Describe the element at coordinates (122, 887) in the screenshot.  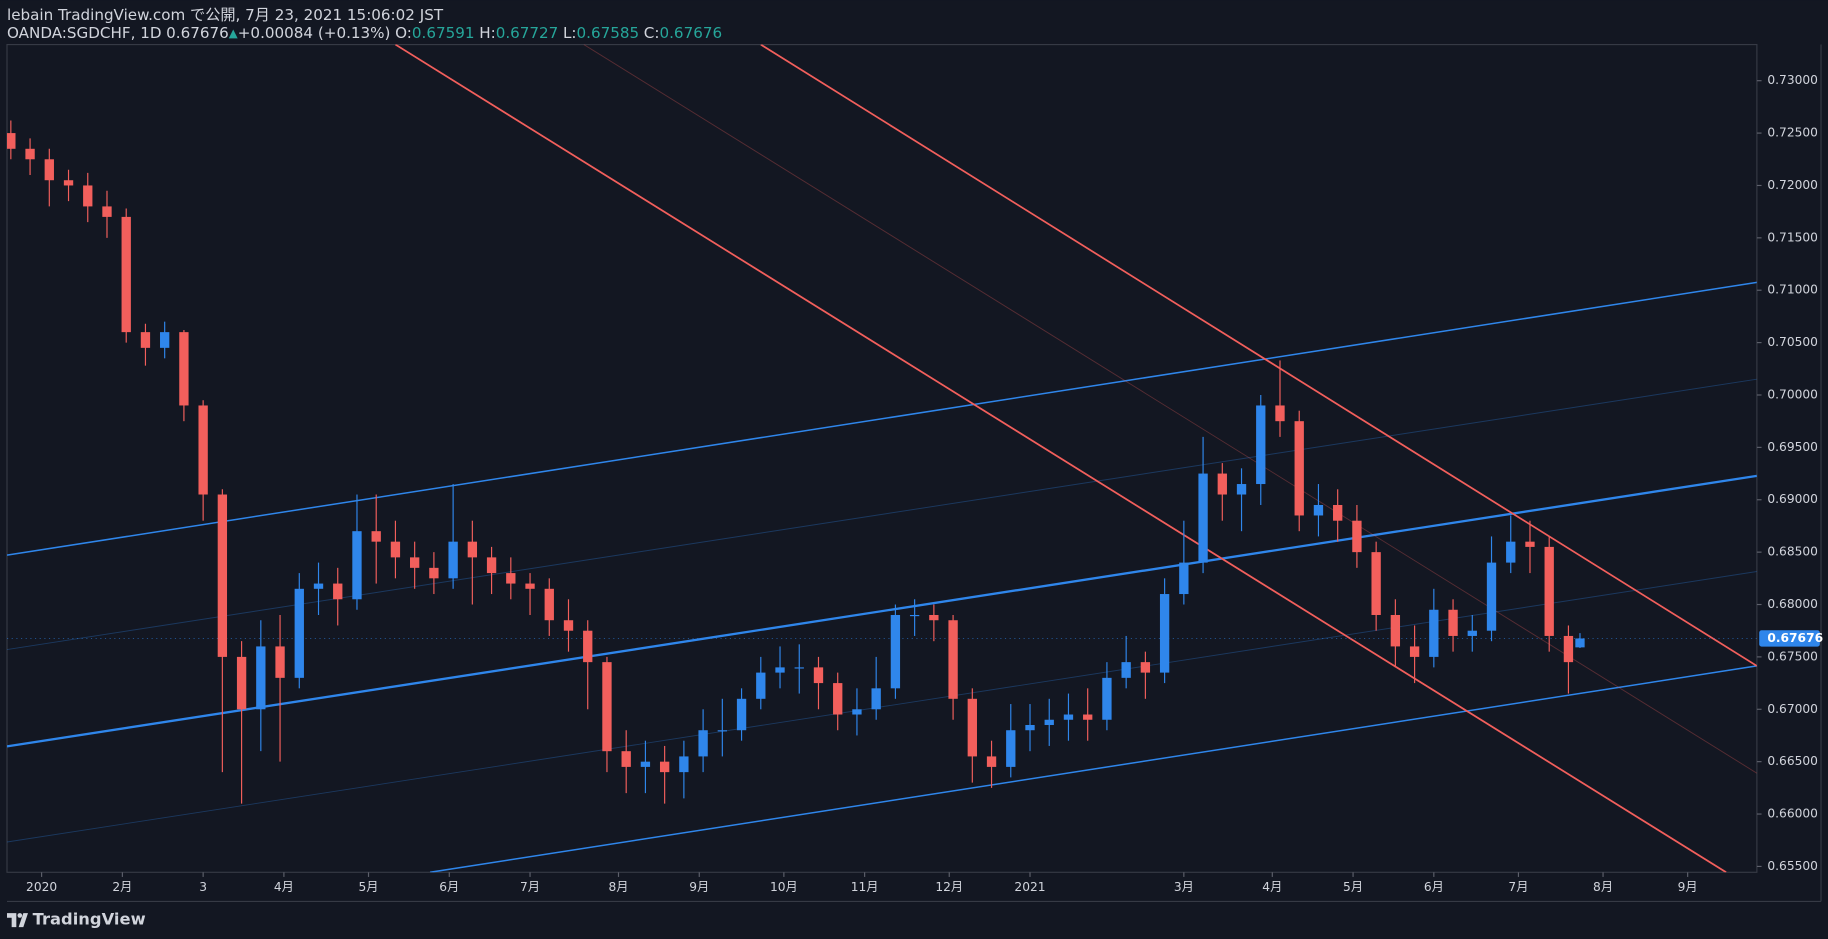
I see `x-tick-label: 2月` at that location.